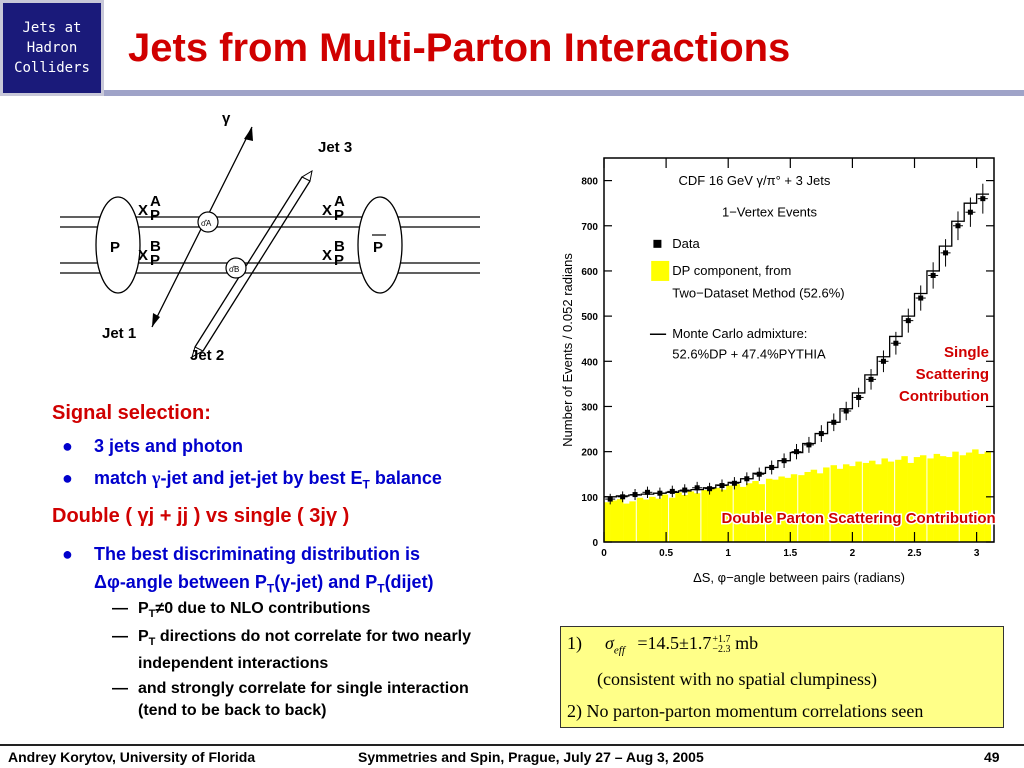  Describe the element at coordinates (327, 255) in the screenshot. I see `xb-right-label: X` at that location.